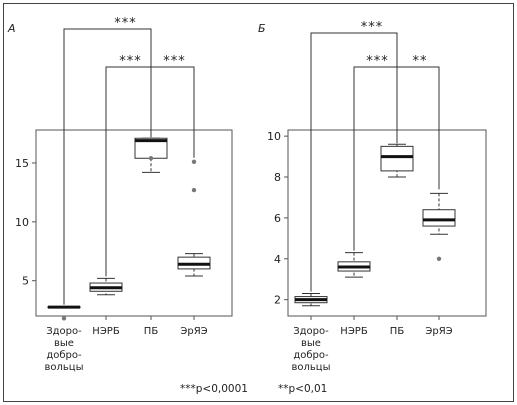 The image size is (517, 405). What do you see at coordinates (11, 28) in the screenshot?
I see `panel-label: А` at bounding box center [11, 28].